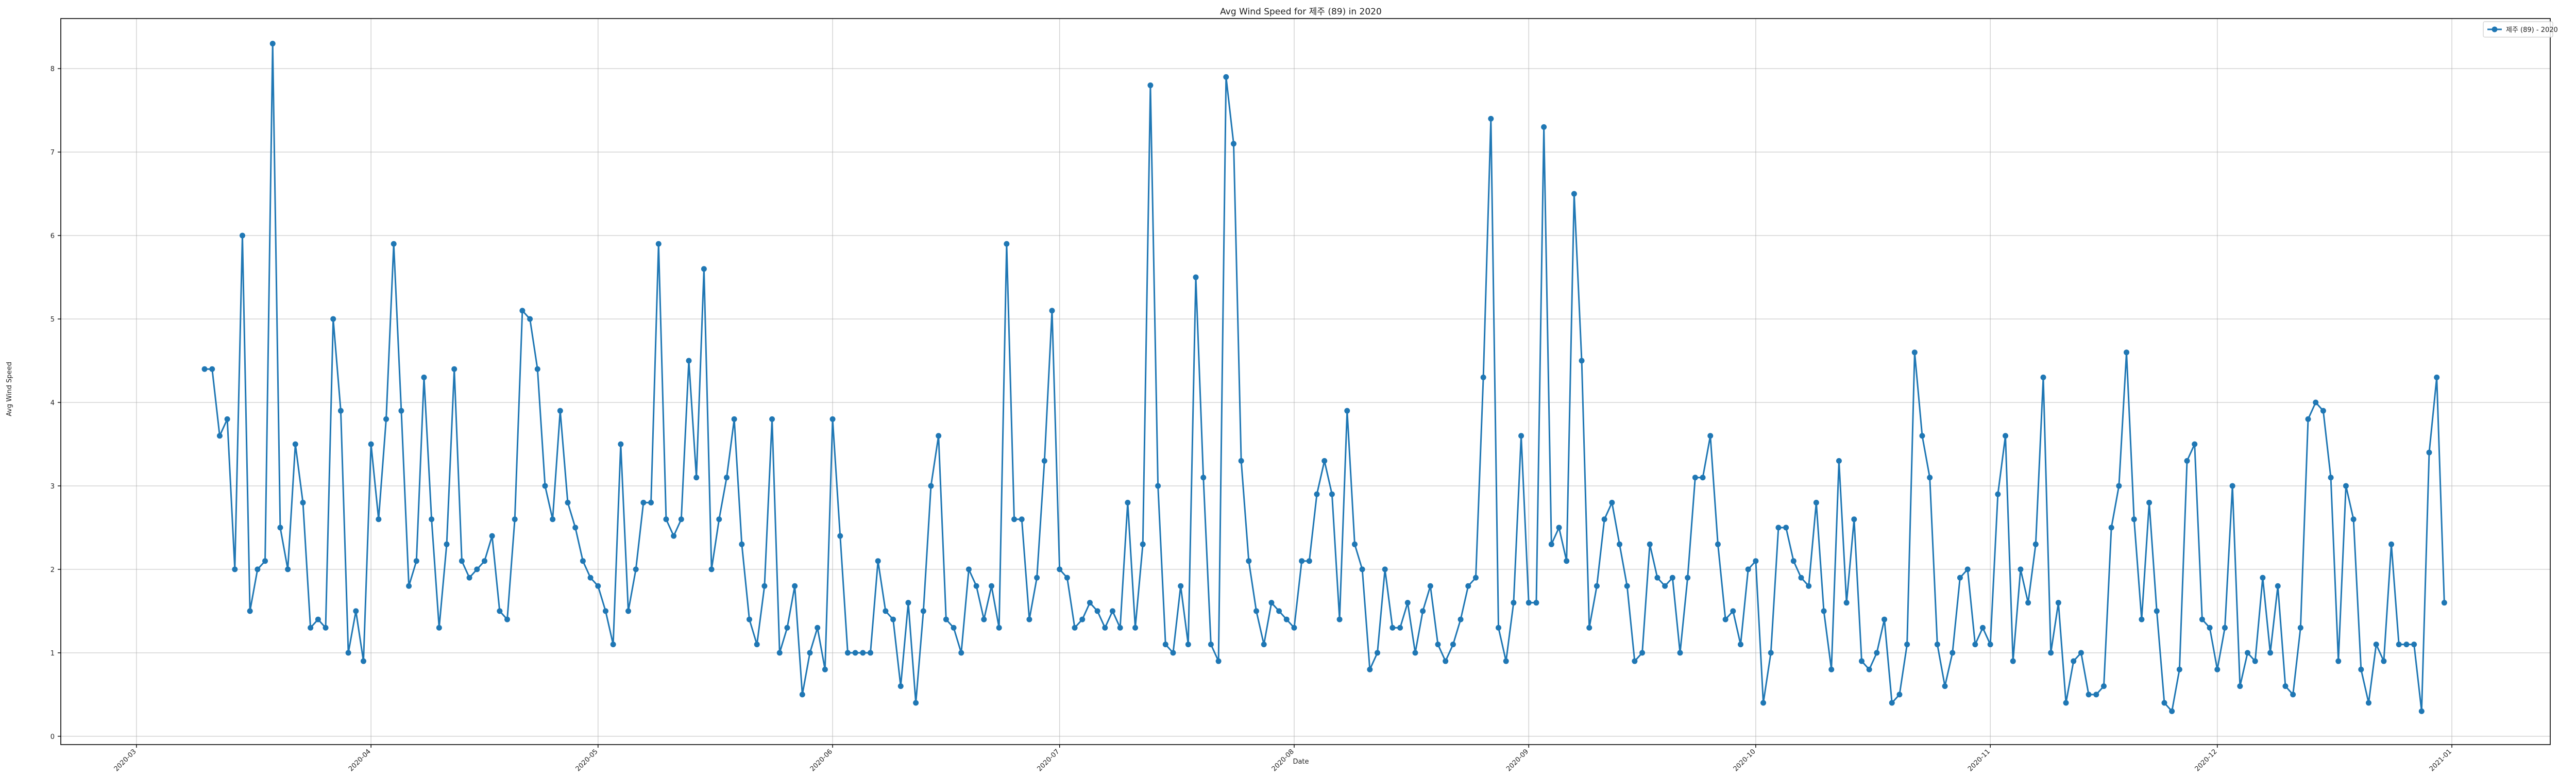 The width and height of the screenshot is (2576, 775). Describe the element at coordinates (9, 389) in the screenshot. I see `y-axis-label: Avg Wind Speed` at that location.